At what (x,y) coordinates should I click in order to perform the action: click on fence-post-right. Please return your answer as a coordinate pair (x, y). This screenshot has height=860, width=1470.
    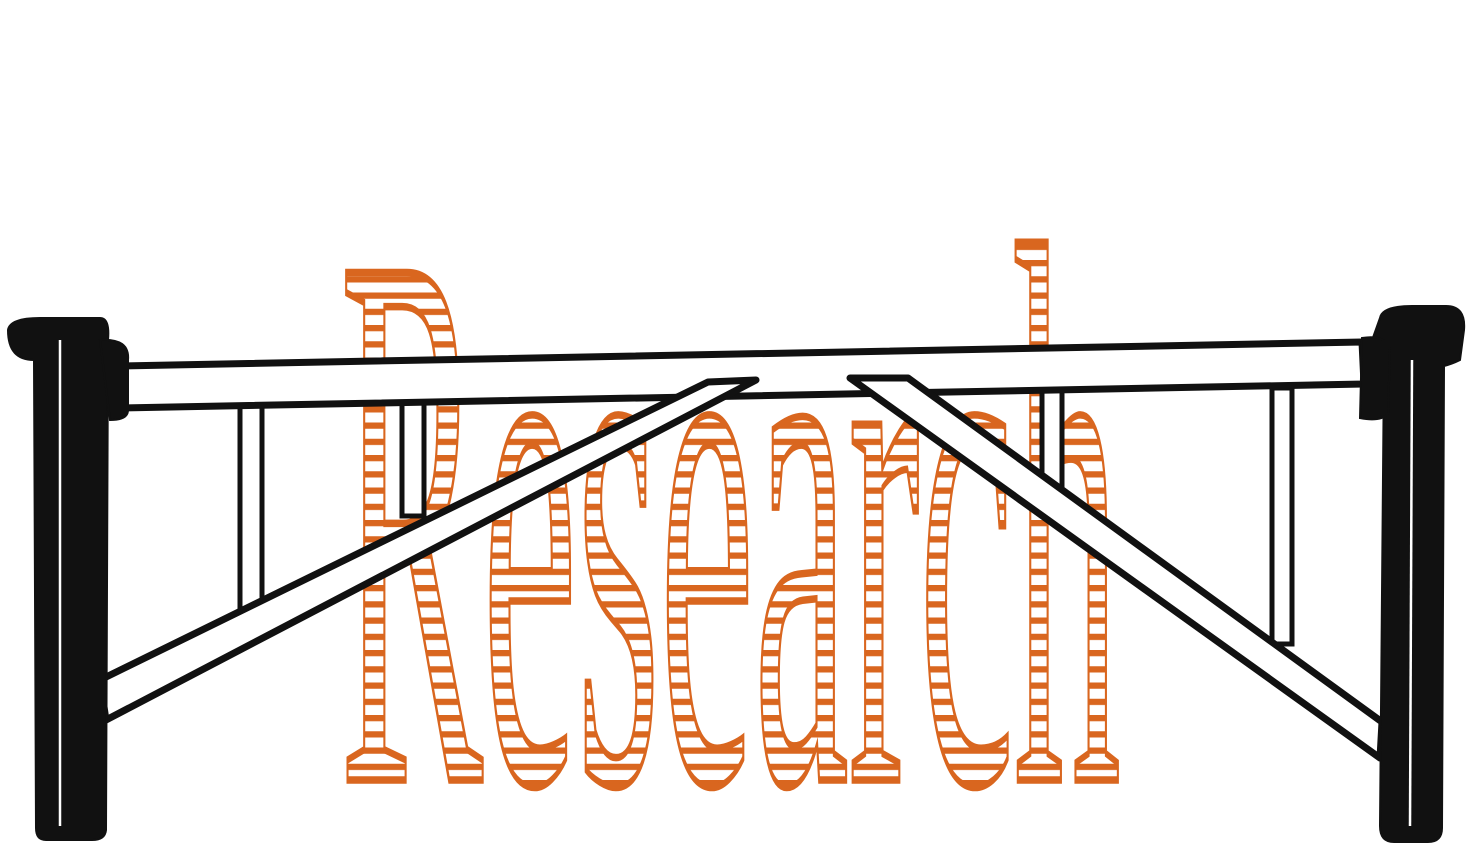
    Looking at the image, I should click on (1412, 574).